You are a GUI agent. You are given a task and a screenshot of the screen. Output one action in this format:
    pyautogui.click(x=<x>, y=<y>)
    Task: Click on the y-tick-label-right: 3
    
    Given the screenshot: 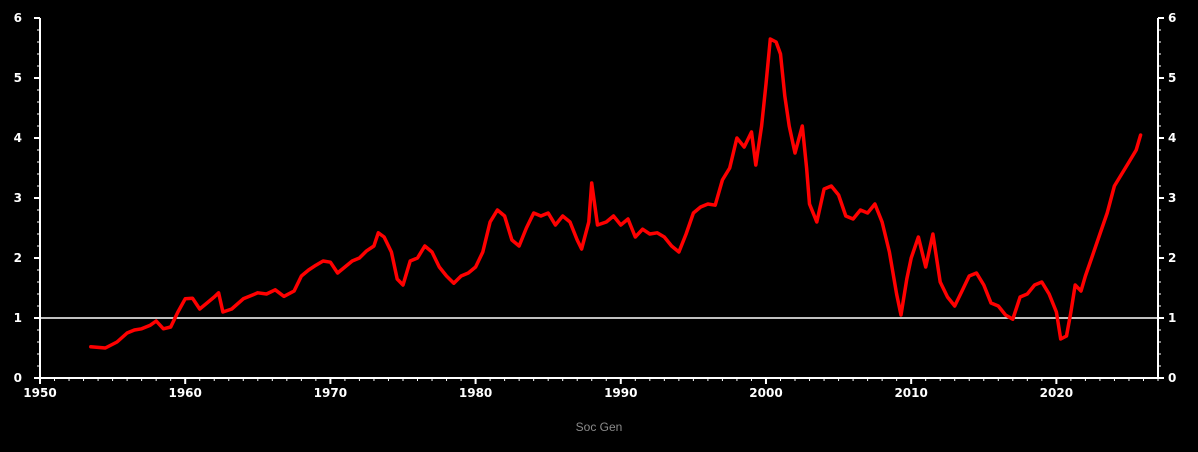 What is the action you would take?
    pyautogui.click(x=1172, y=198)
    